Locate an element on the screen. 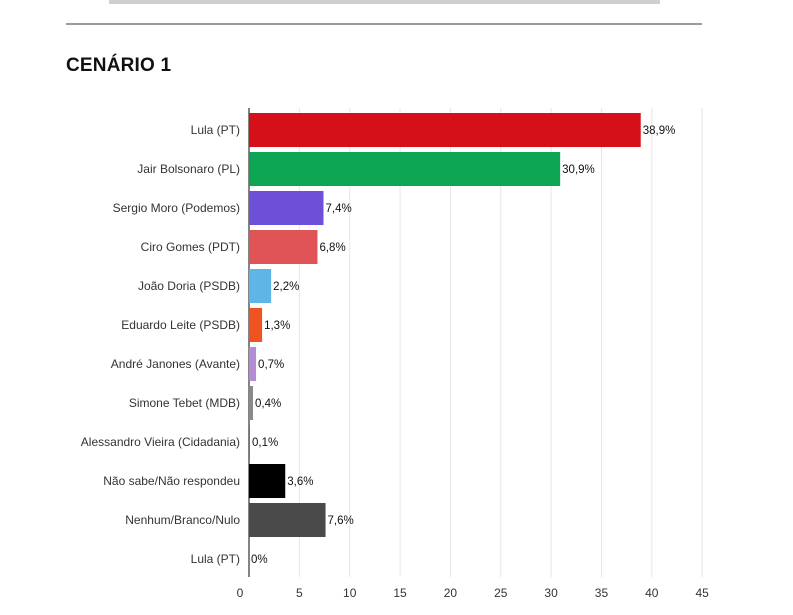  value-label: 30,9% is located at coordinates (578, 170).